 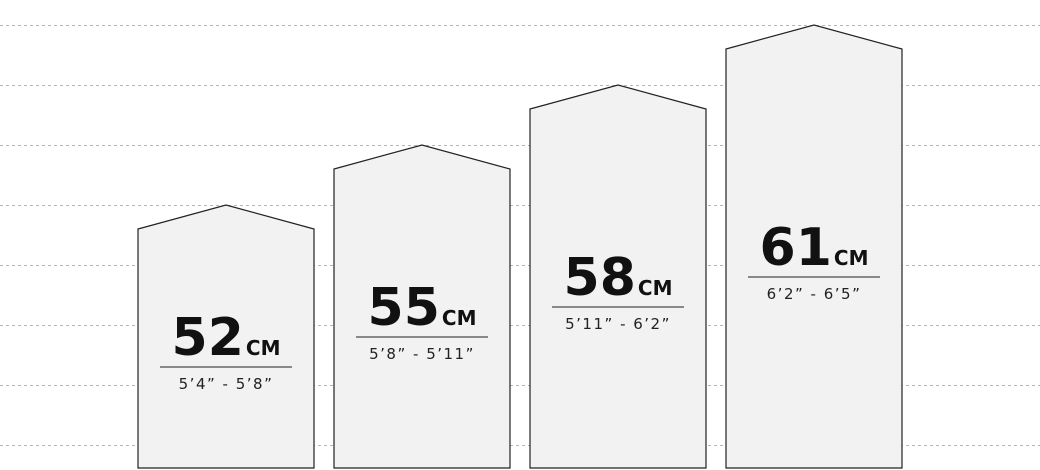 I want to click on size-block-58: 58 CM 5’11” - 6’2”, so click(x=618, y=276).